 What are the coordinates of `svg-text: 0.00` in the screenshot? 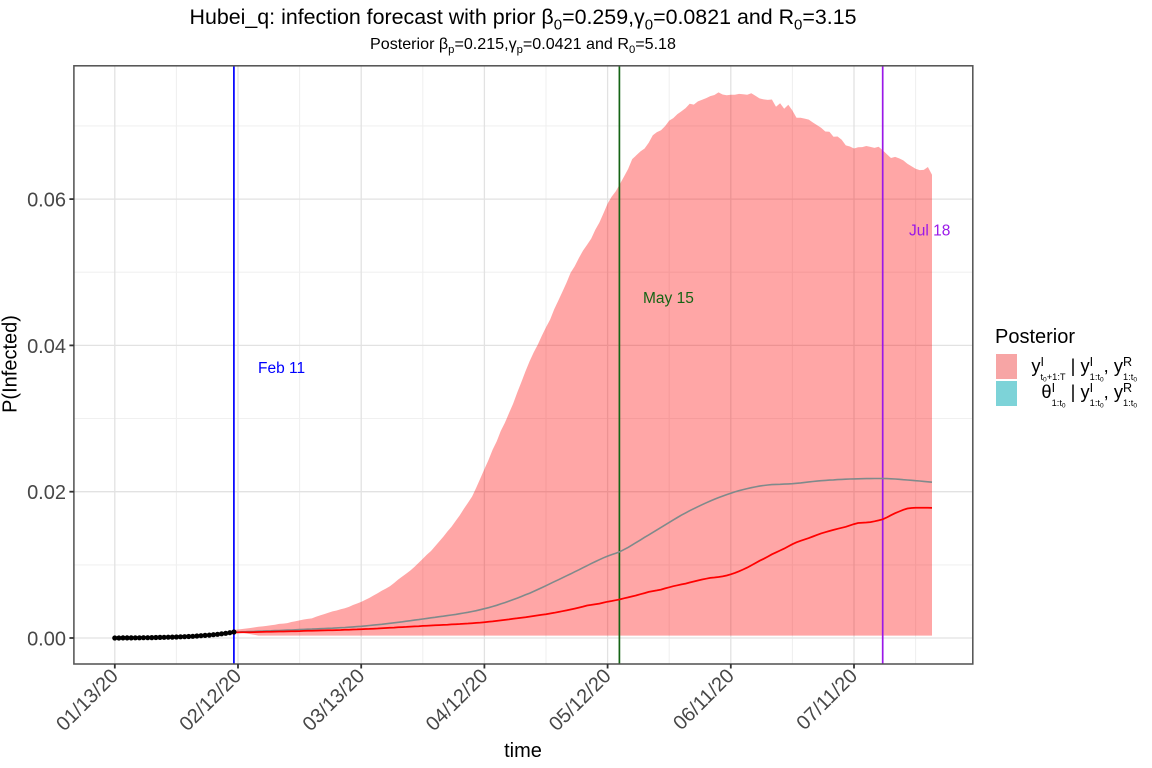 It's located at (46, 640).